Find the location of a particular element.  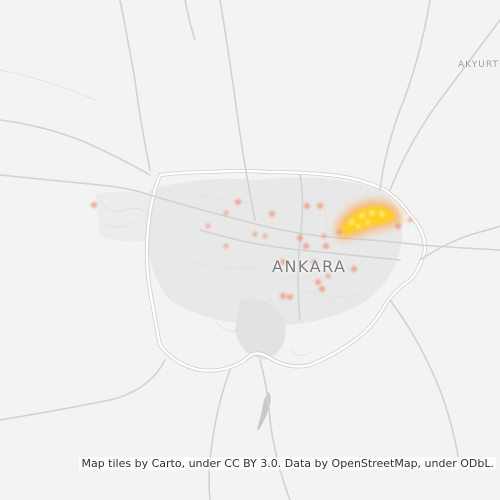

city-label-ankara: ANKARA is located at coordinates (309, 266).